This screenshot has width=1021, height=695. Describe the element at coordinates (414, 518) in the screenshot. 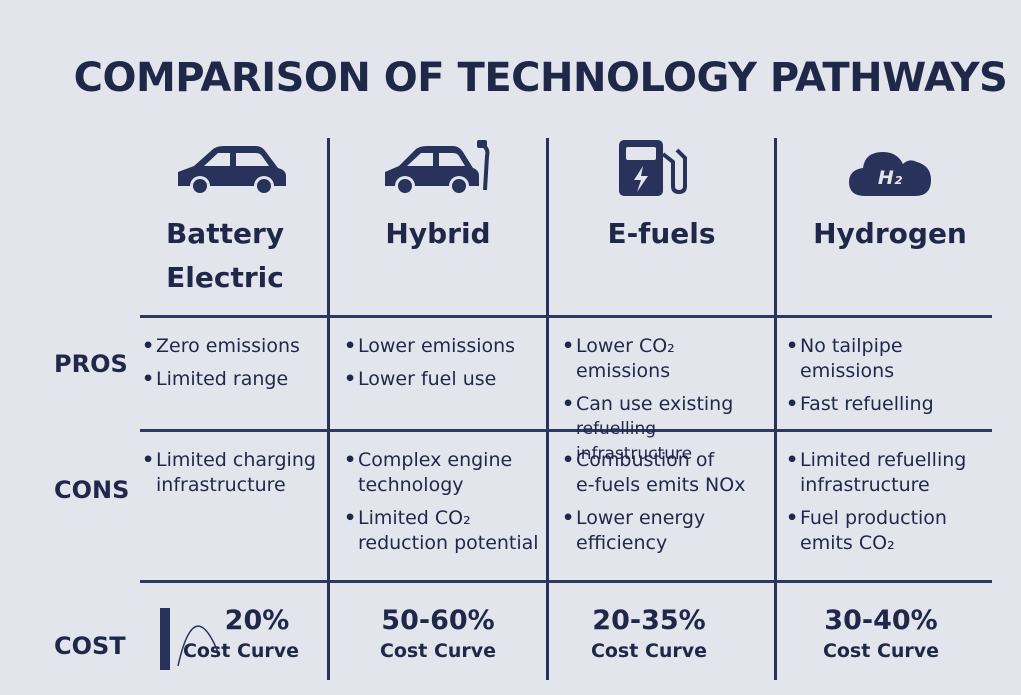

I see `list-item-text: Limited CO₂` at that location.